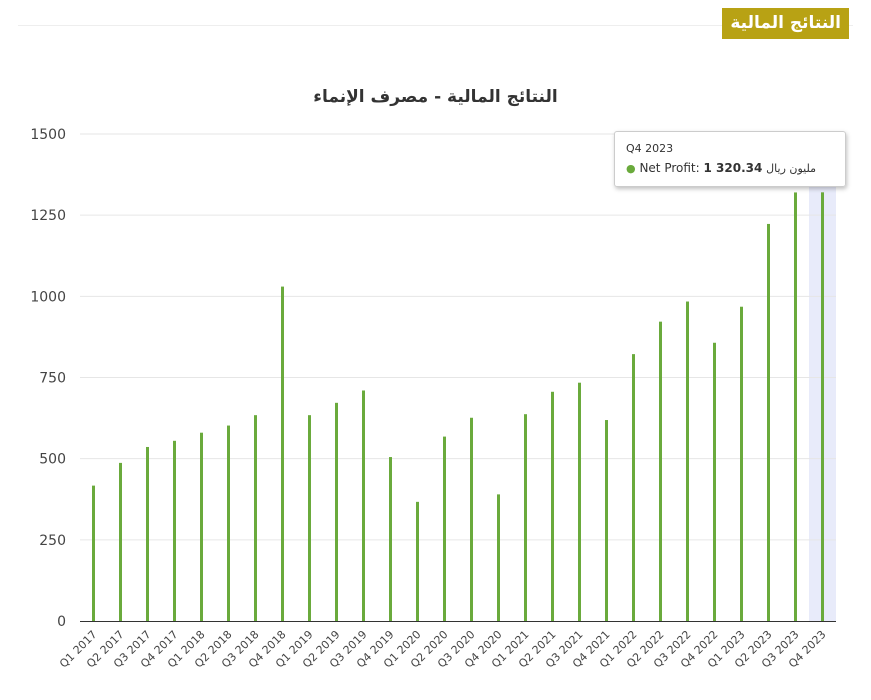 This screenshot has width=871, height=700. What do you see at coordinates (669, 168) in the screenshot?
I see `tooltip-series-label: Net Profit:` at bounding box center [669, 168].